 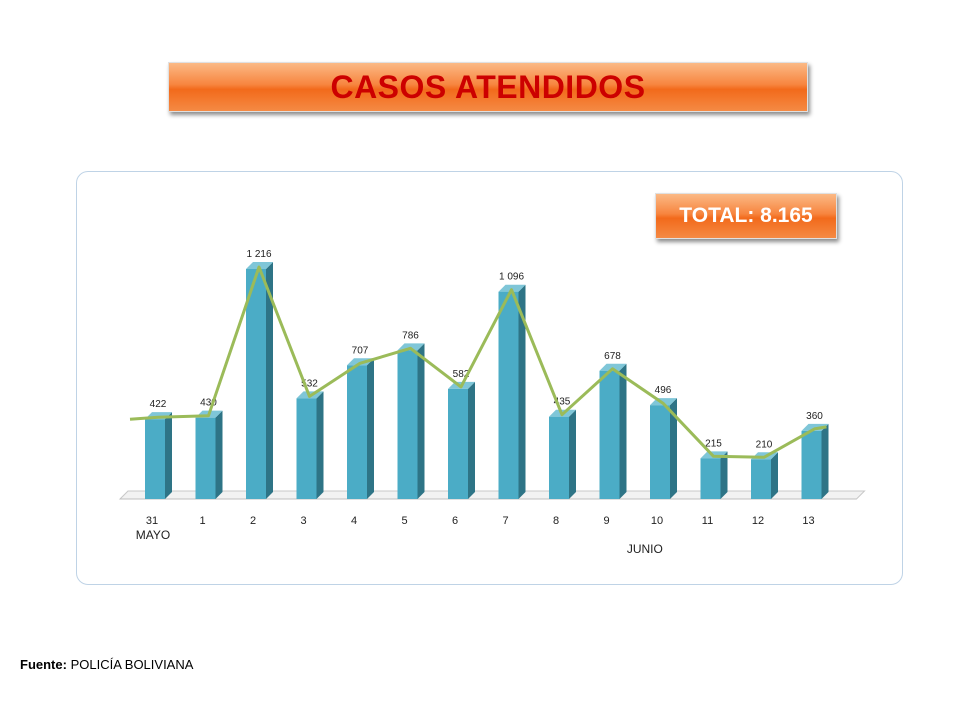 I want to click on data-label: 532, so click(x=309, y=383).